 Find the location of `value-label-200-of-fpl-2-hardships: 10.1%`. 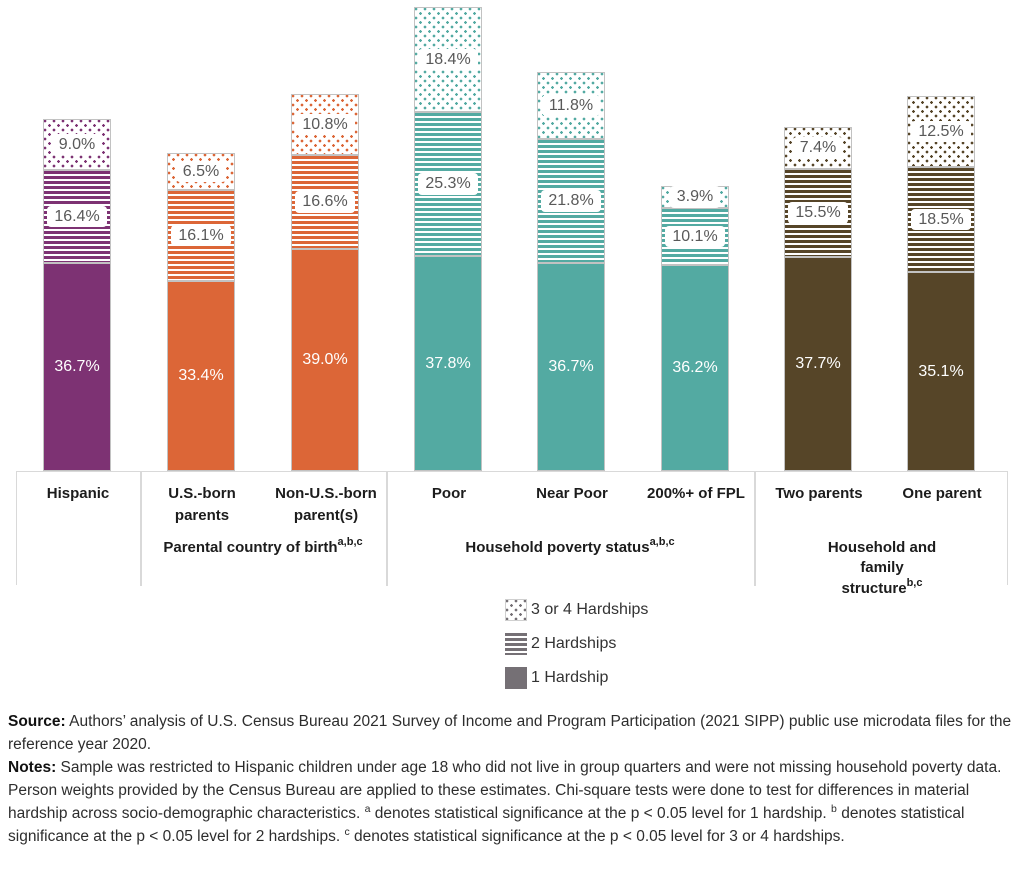

value-label-200-of-fpl-2-hardships: 10.1% is located at coordinates (695, 236).